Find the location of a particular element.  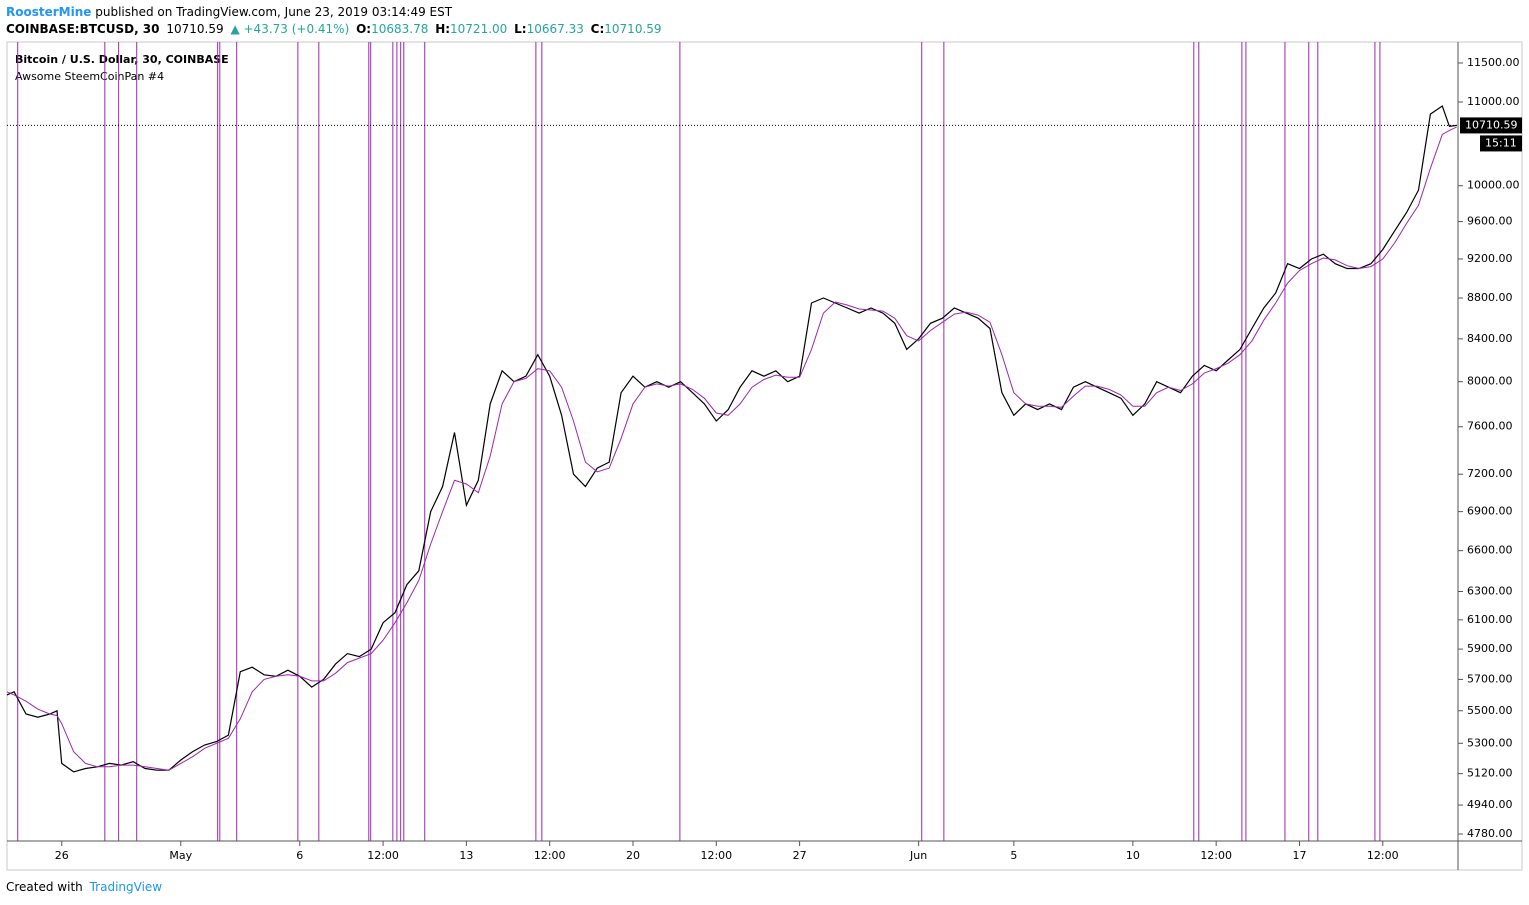

countdown: 15:11 is located at coordinates (1501, 142).